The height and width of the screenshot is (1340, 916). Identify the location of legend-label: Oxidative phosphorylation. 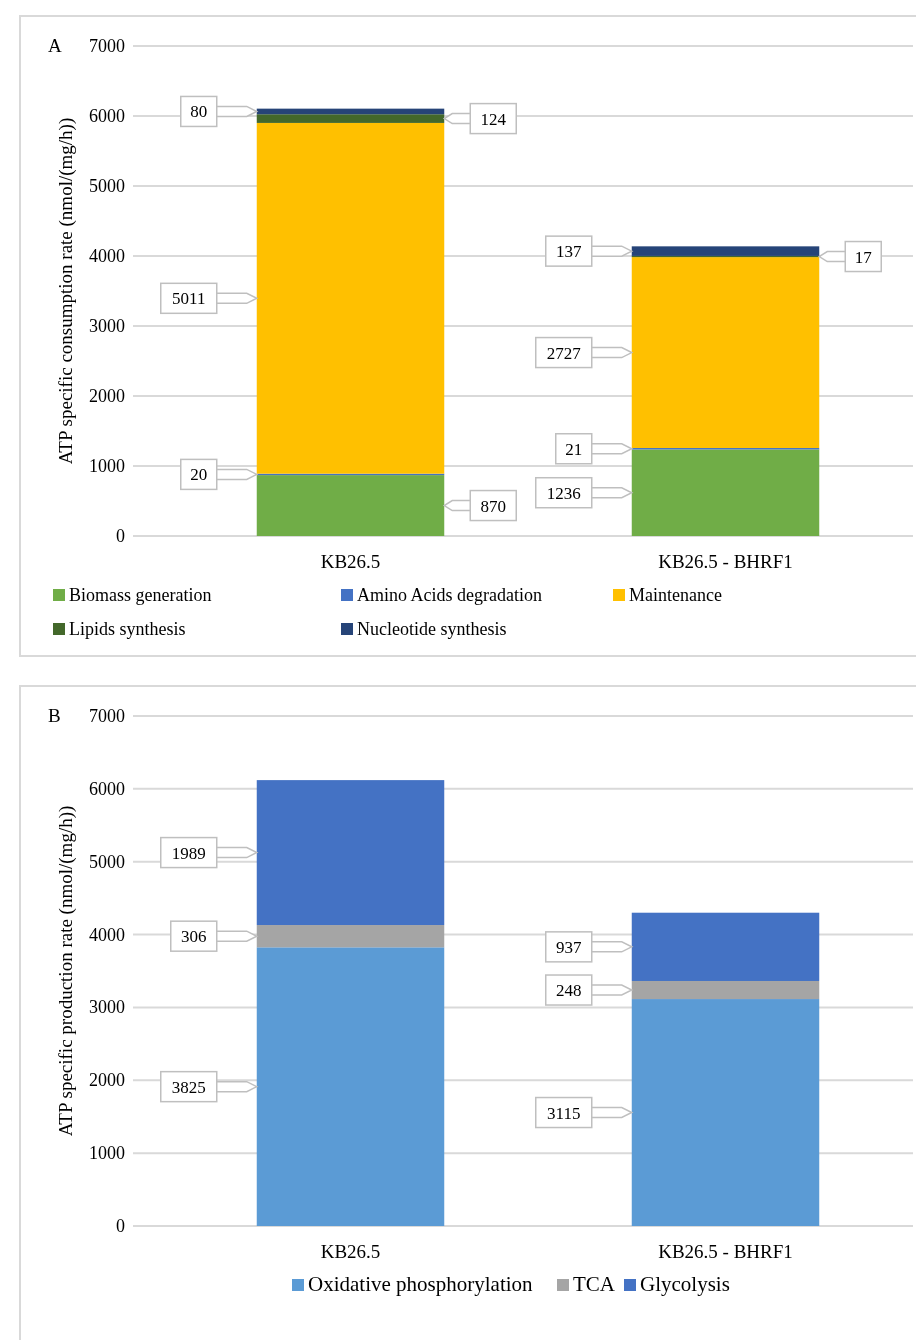
(421, 1284).